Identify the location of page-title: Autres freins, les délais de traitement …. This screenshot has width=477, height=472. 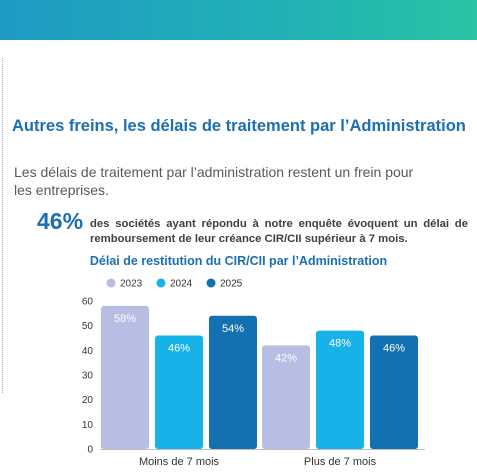
(239, 126).